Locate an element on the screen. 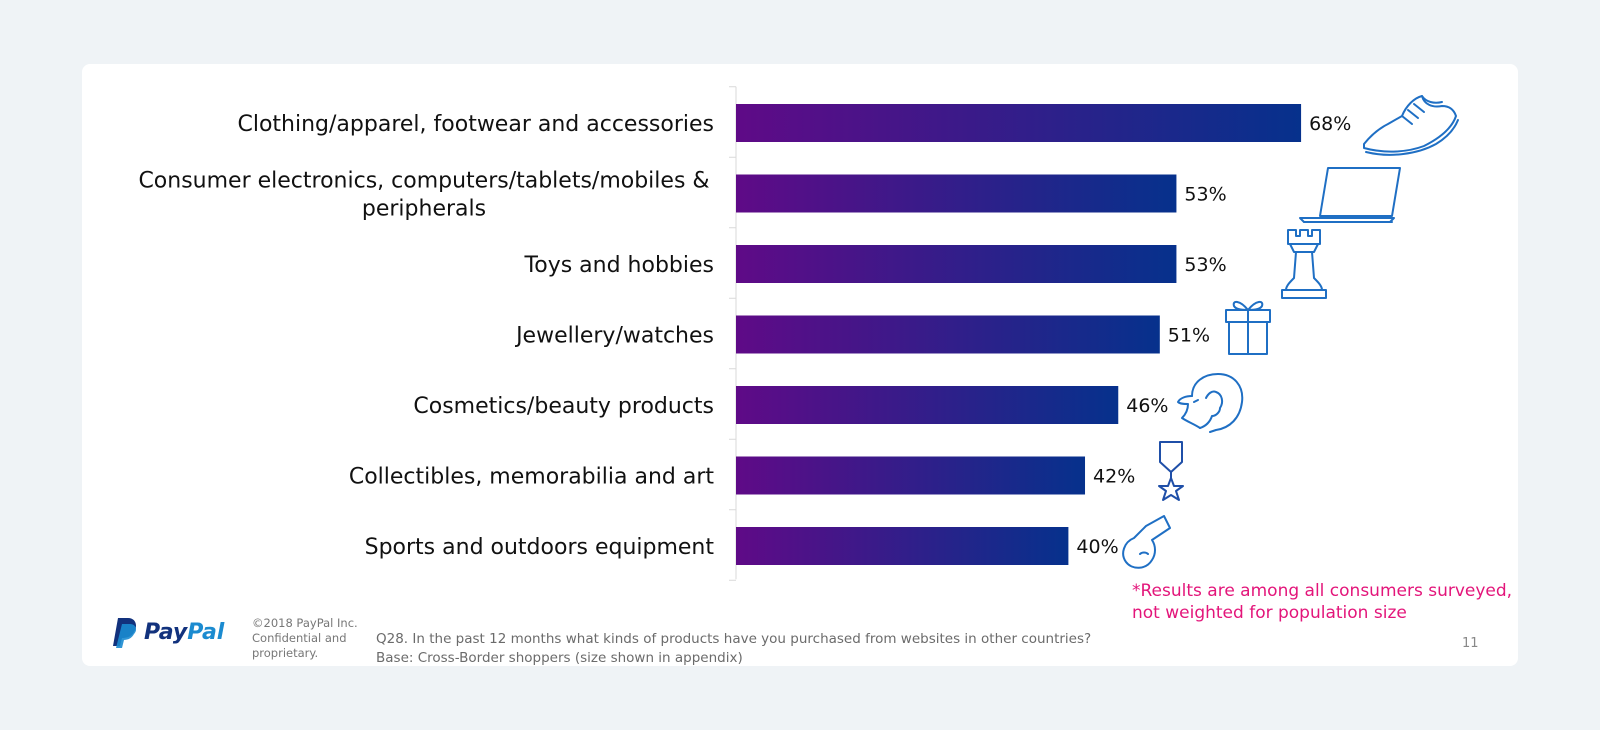  page-number: 11 is located at coordinates (1470, 643).